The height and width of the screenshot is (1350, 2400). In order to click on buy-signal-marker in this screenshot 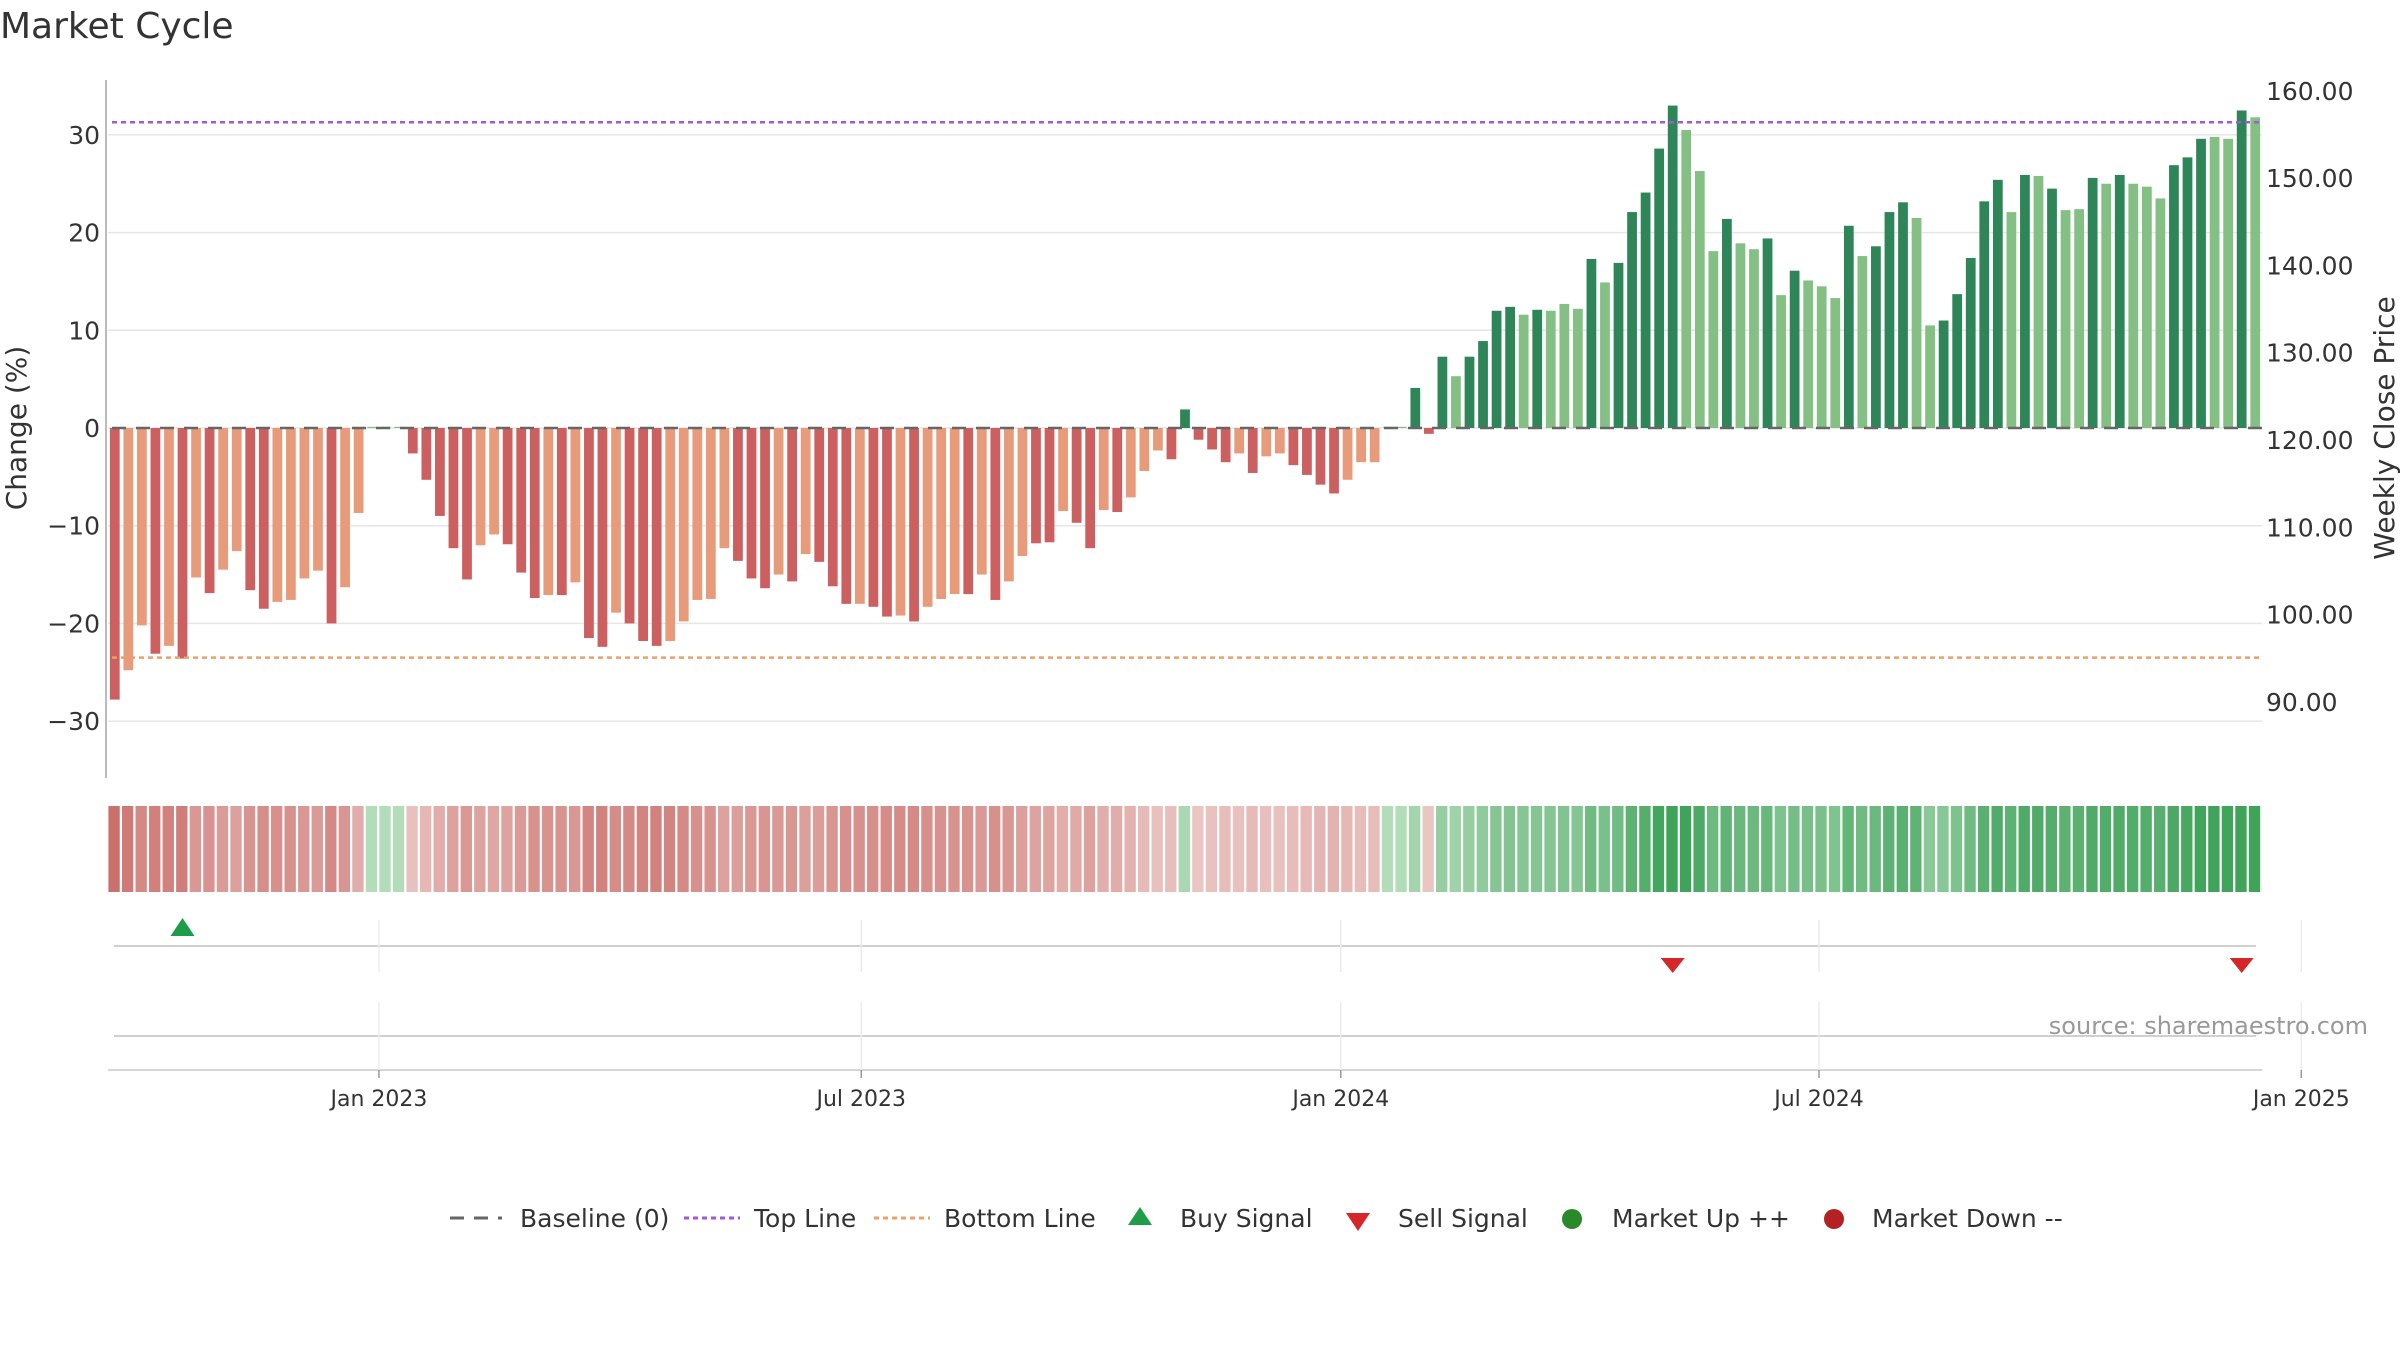, I will do `click(182, 927)`.